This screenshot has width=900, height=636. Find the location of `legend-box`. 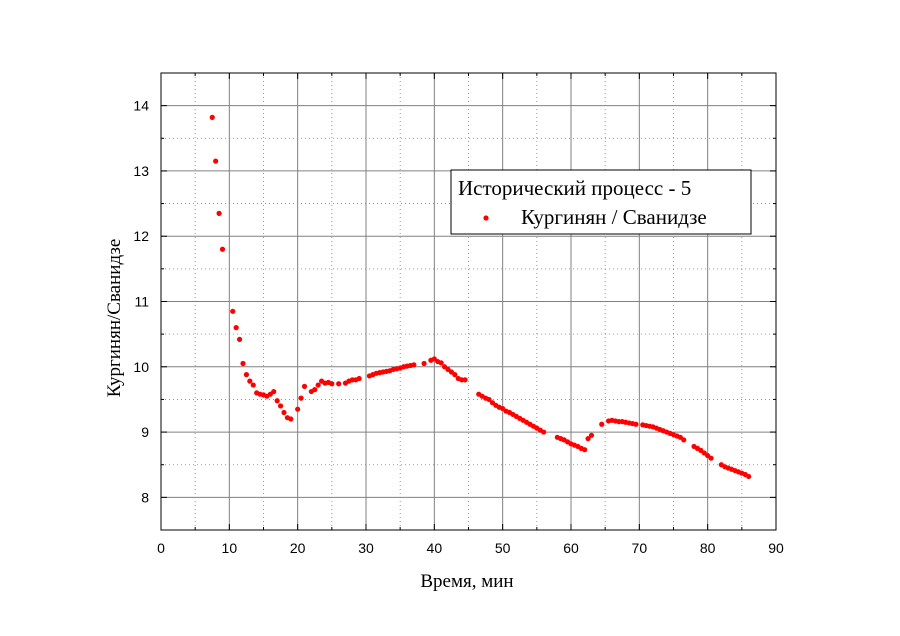

legend-box is located at coordinates (601, 202).